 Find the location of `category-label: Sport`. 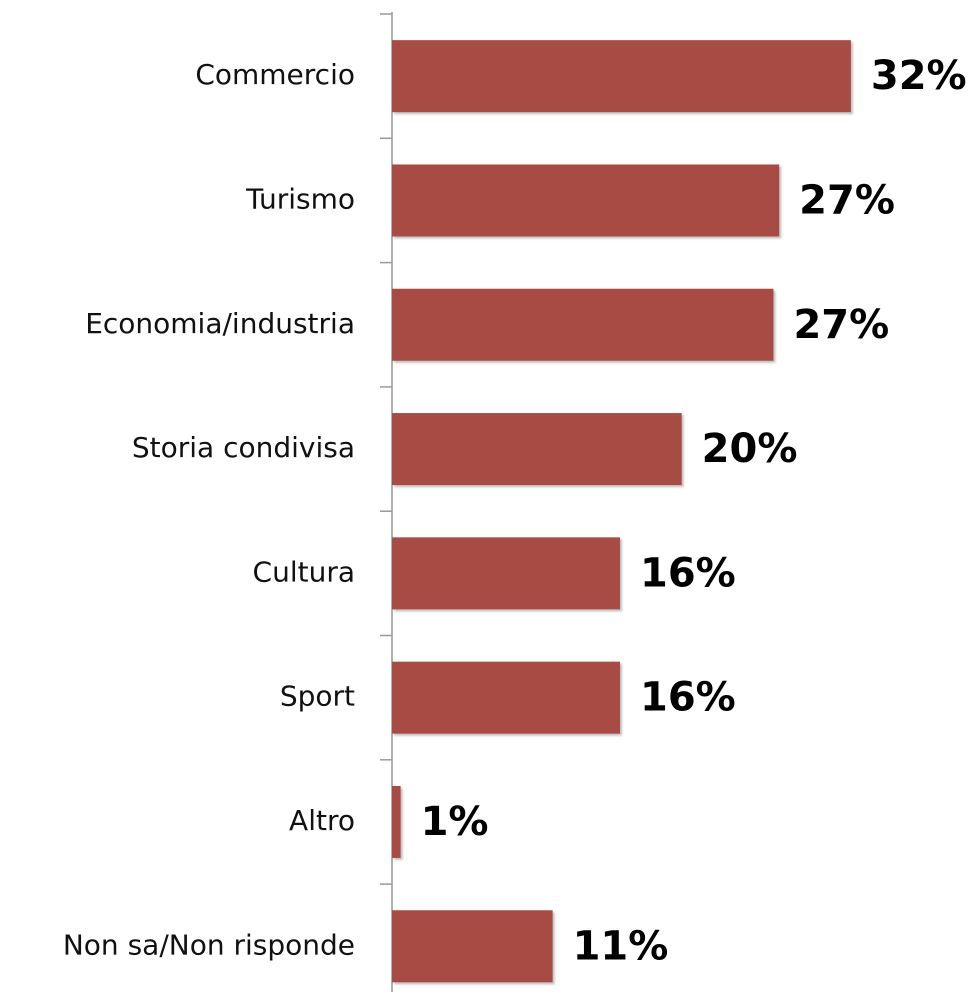

category-label: Sport is located at coordinates (317, 696).